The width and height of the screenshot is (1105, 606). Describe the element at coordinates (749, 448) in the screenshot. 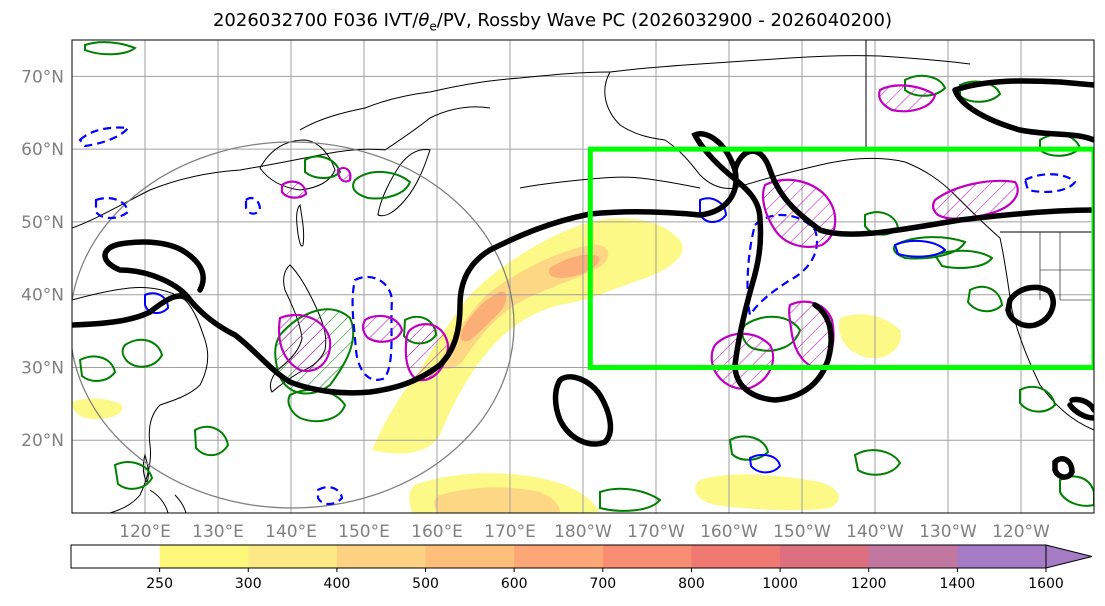

I see `green-contour-e8` at that location.